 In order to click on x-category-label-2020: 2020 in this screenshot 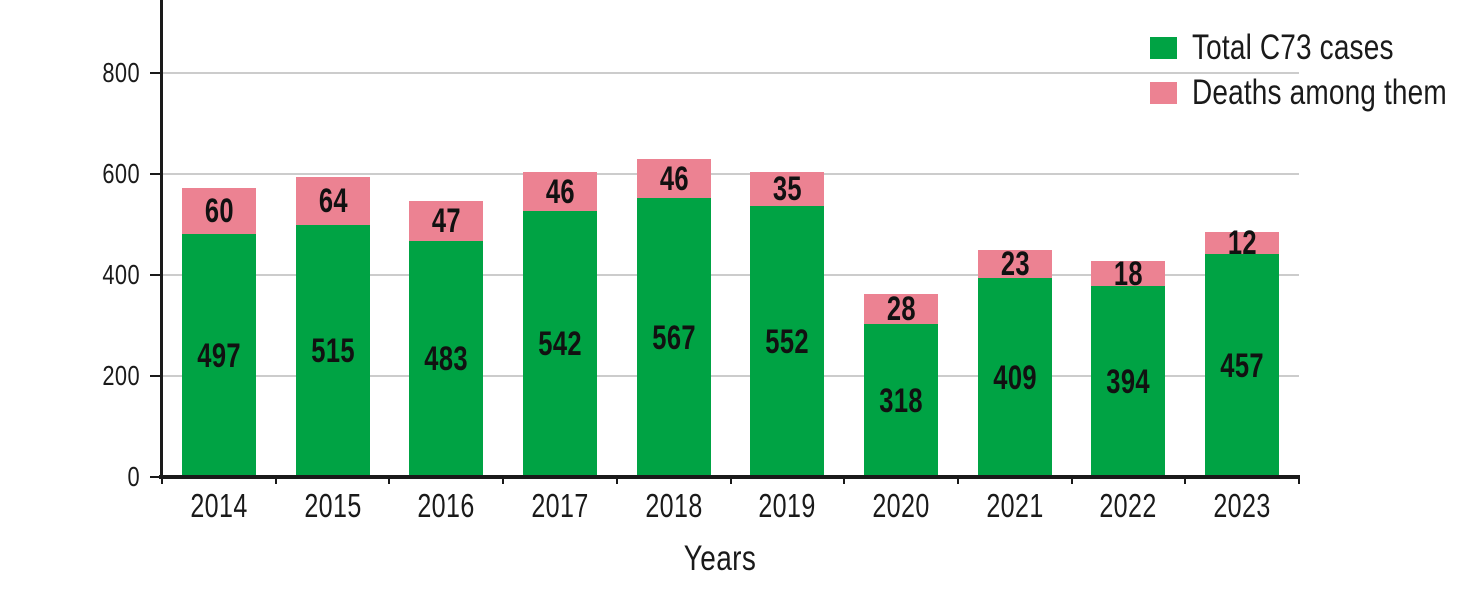, I will do `click(901, 505)`.